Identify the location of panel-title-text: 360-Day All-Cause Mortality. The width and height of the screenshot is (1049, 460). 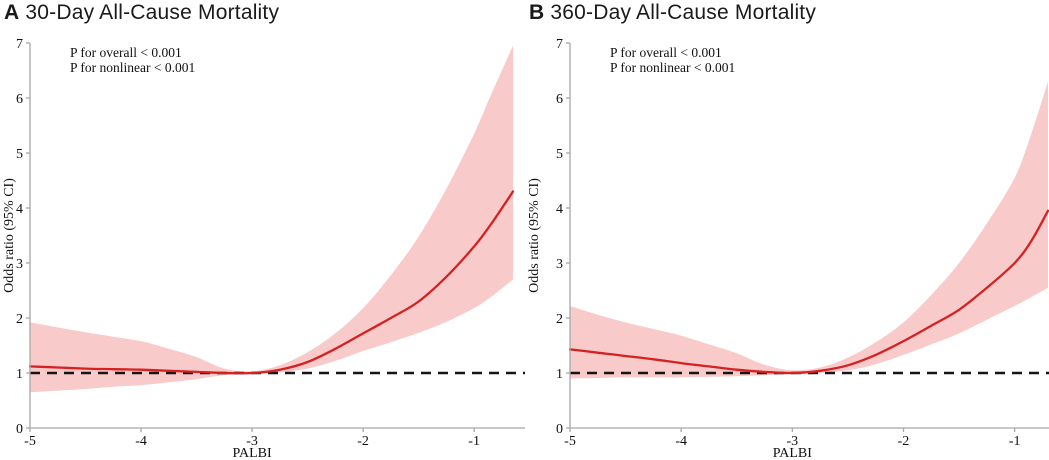
(683, 12).